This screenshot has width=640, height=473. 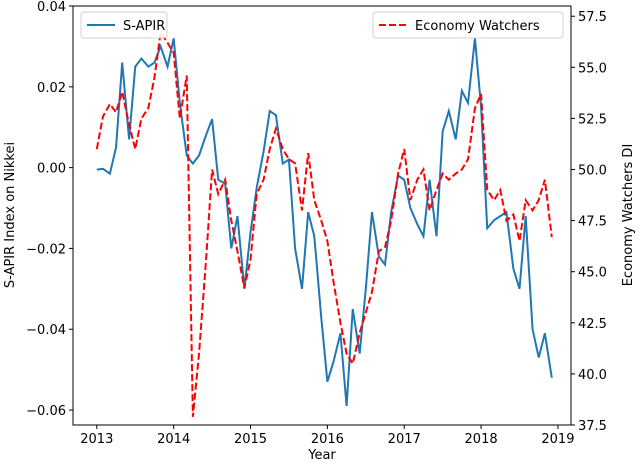 I want to click on x-tick-label: 2017, so click(x=404, y=439).